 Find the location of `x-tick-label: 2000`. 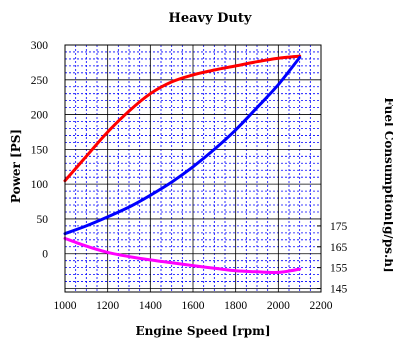

x-tick-label: 2000 is located at coordinates (278, 306).